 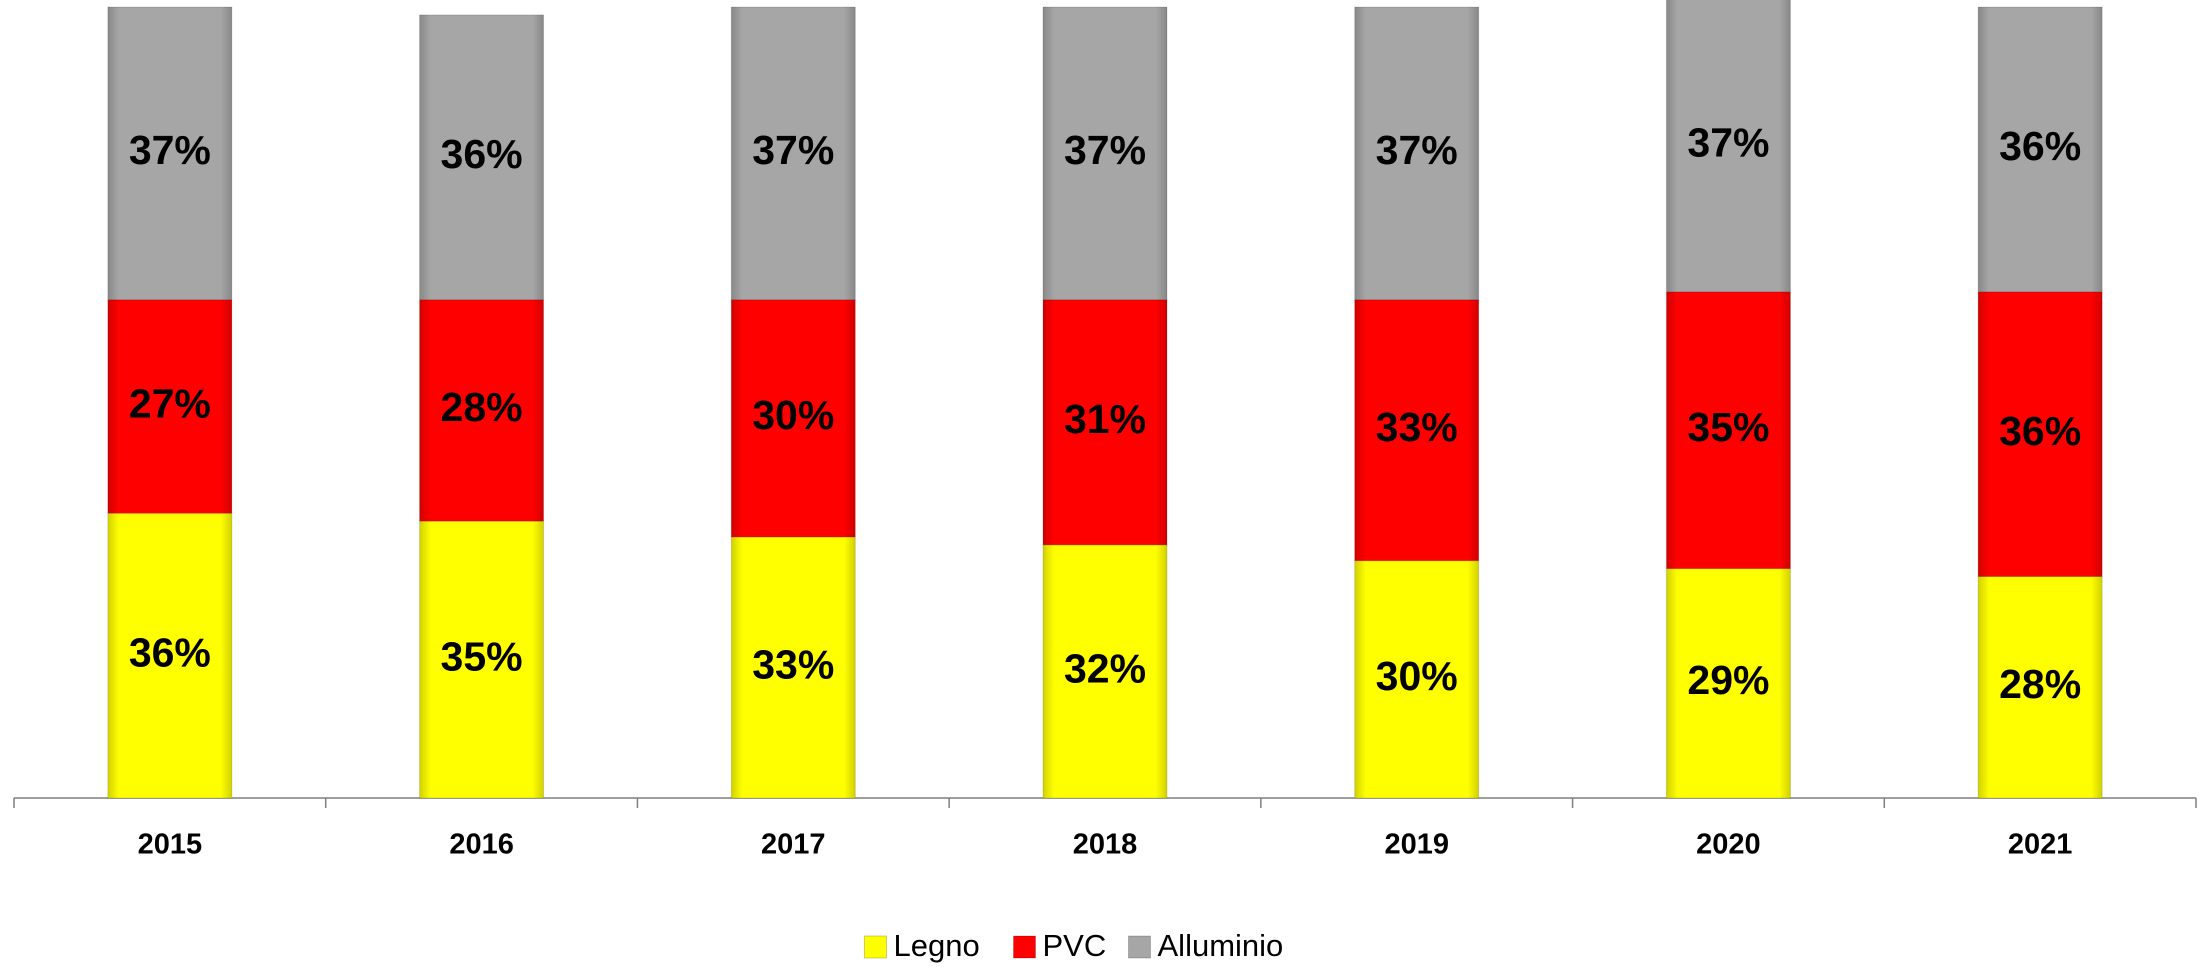 I want to click on legend-label: Alluminio, so click(x=1221, y=945).